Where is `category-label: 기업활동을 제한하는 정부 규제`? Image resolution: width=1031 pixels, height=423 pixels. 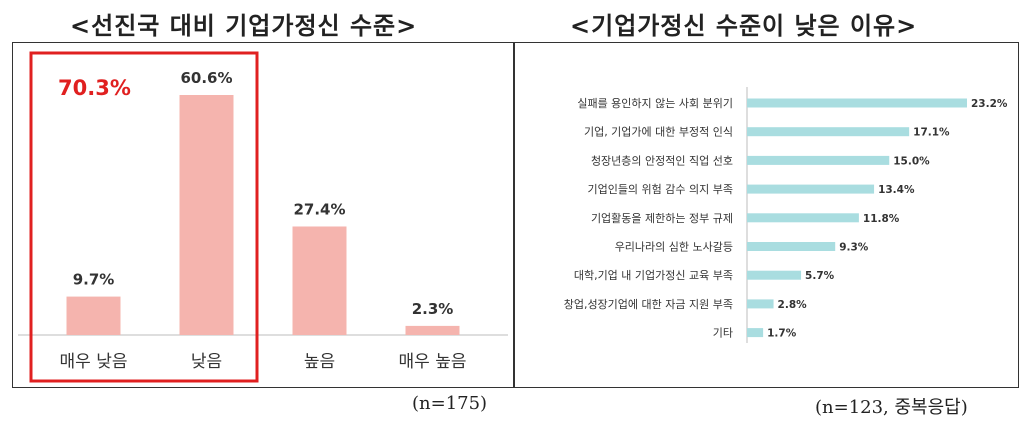 category-label: 기업활동을 제한하는 정부 규제 is located at coordinates (662, 218).